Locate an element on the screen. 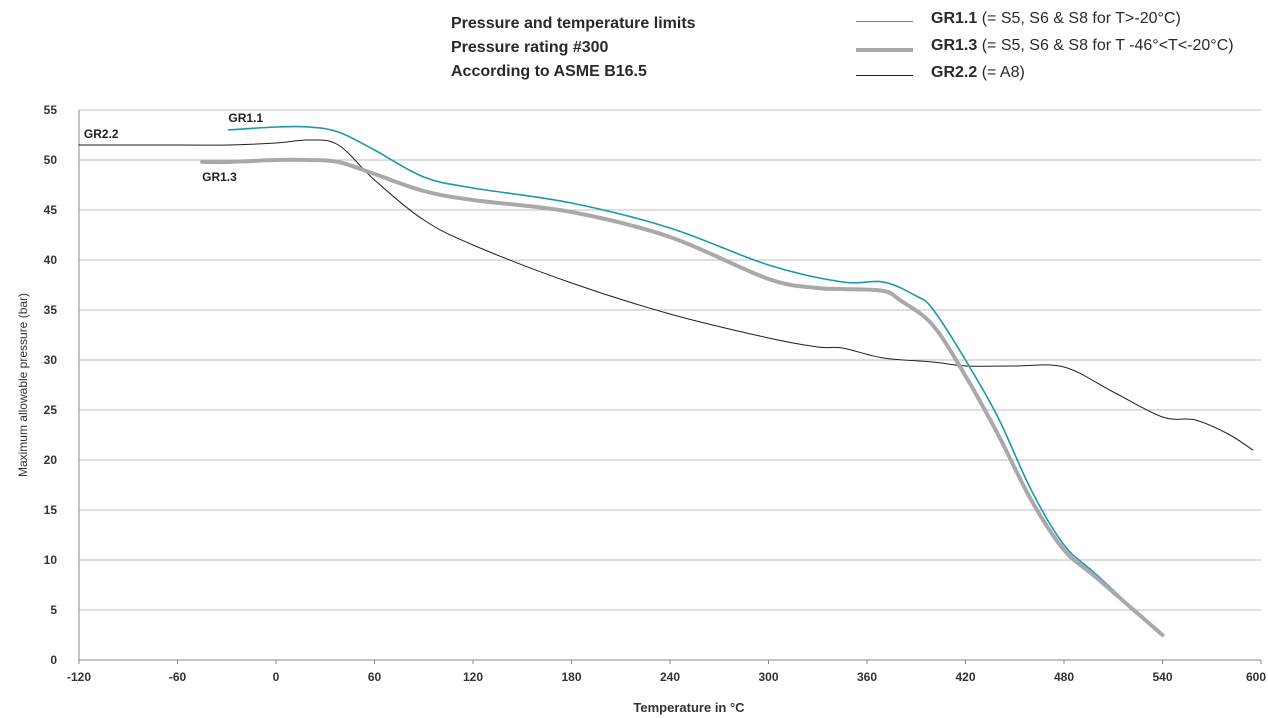  x-tick-label: 600 is located at coordinates (1256, 677).